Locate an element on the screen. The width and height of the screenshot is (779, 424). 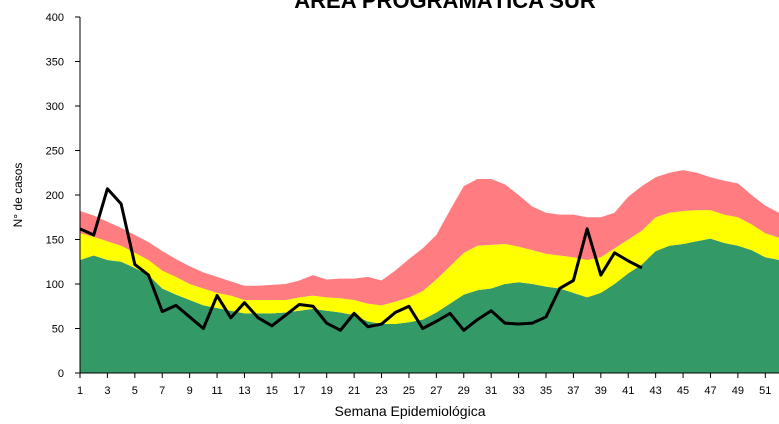
x-tick-label: 19 is located at coordinates (327, 391).